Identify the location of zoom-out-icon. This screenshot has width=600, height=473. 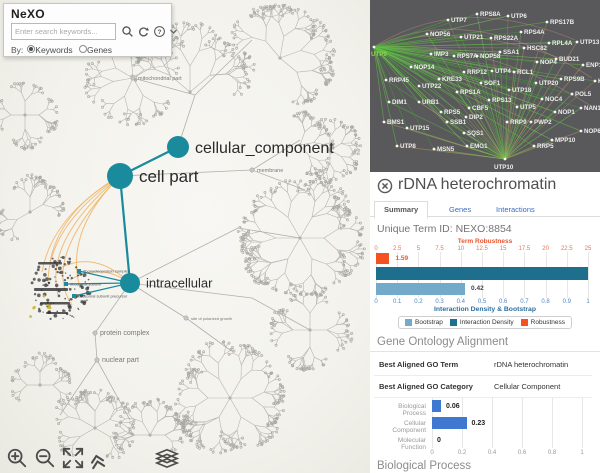
(45, 458).